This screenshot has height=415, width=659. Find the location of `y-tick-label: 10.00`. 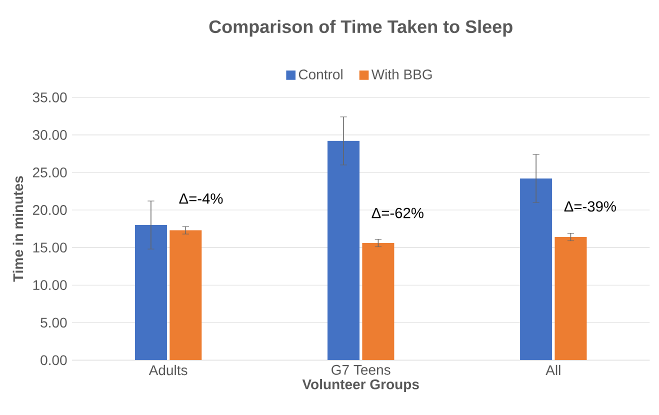

y-tick-label: 10.00 is located at coordinates (50, 285).